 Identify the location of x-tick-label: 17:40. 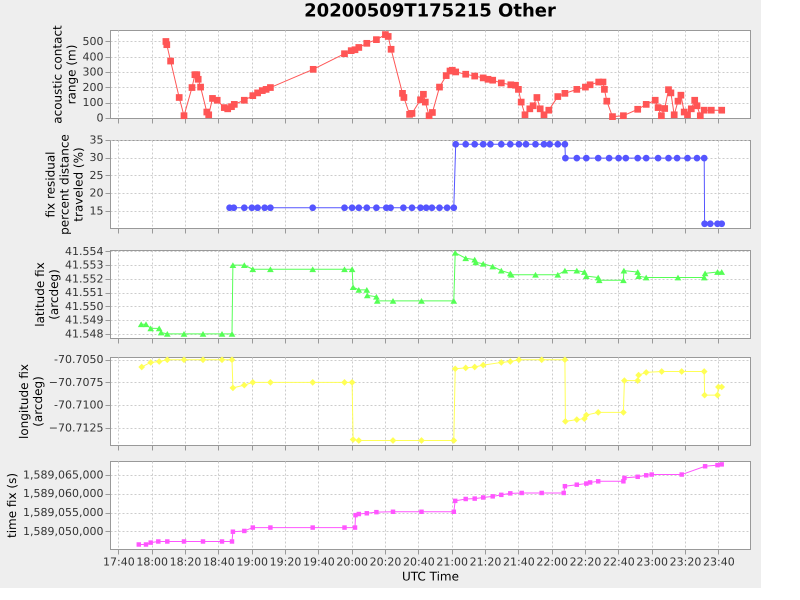
(119, 562).